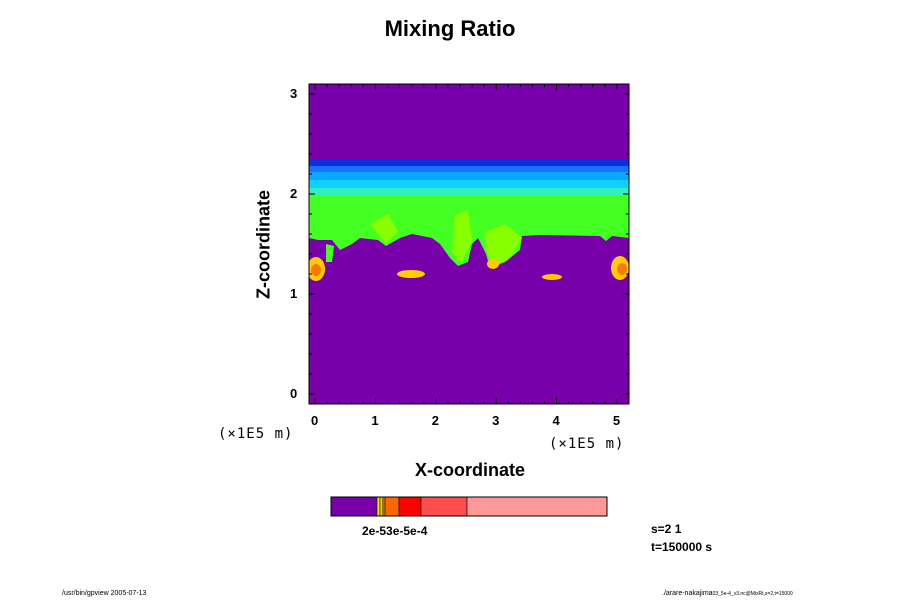  Describe the element at coordinates (496, 420) in the screenshot. I see `x-tick-label: 3` at that location.